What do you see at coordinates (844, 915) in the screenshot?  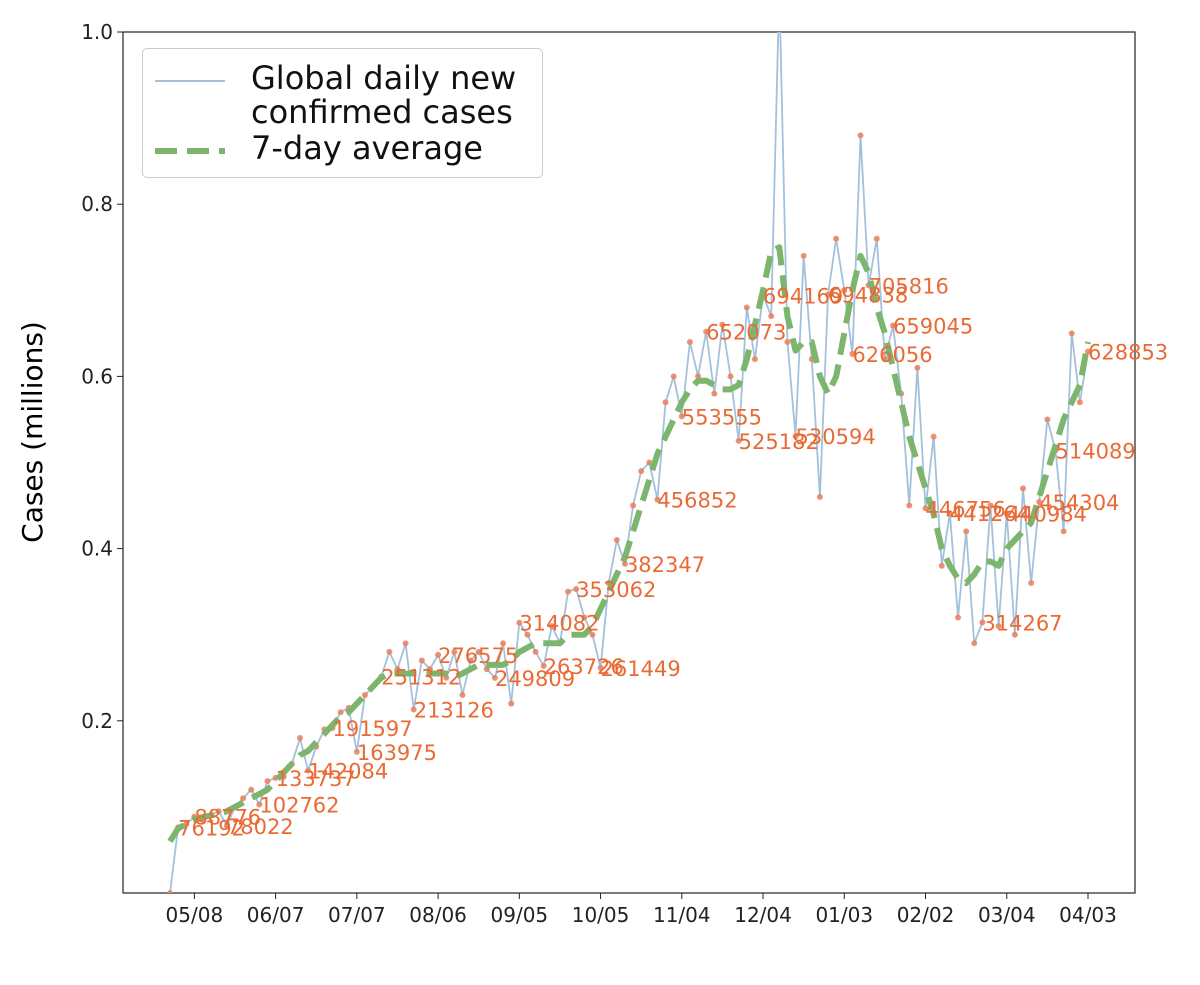 I see `x-tick-label: 01/03` at bounding box center [844, 915].